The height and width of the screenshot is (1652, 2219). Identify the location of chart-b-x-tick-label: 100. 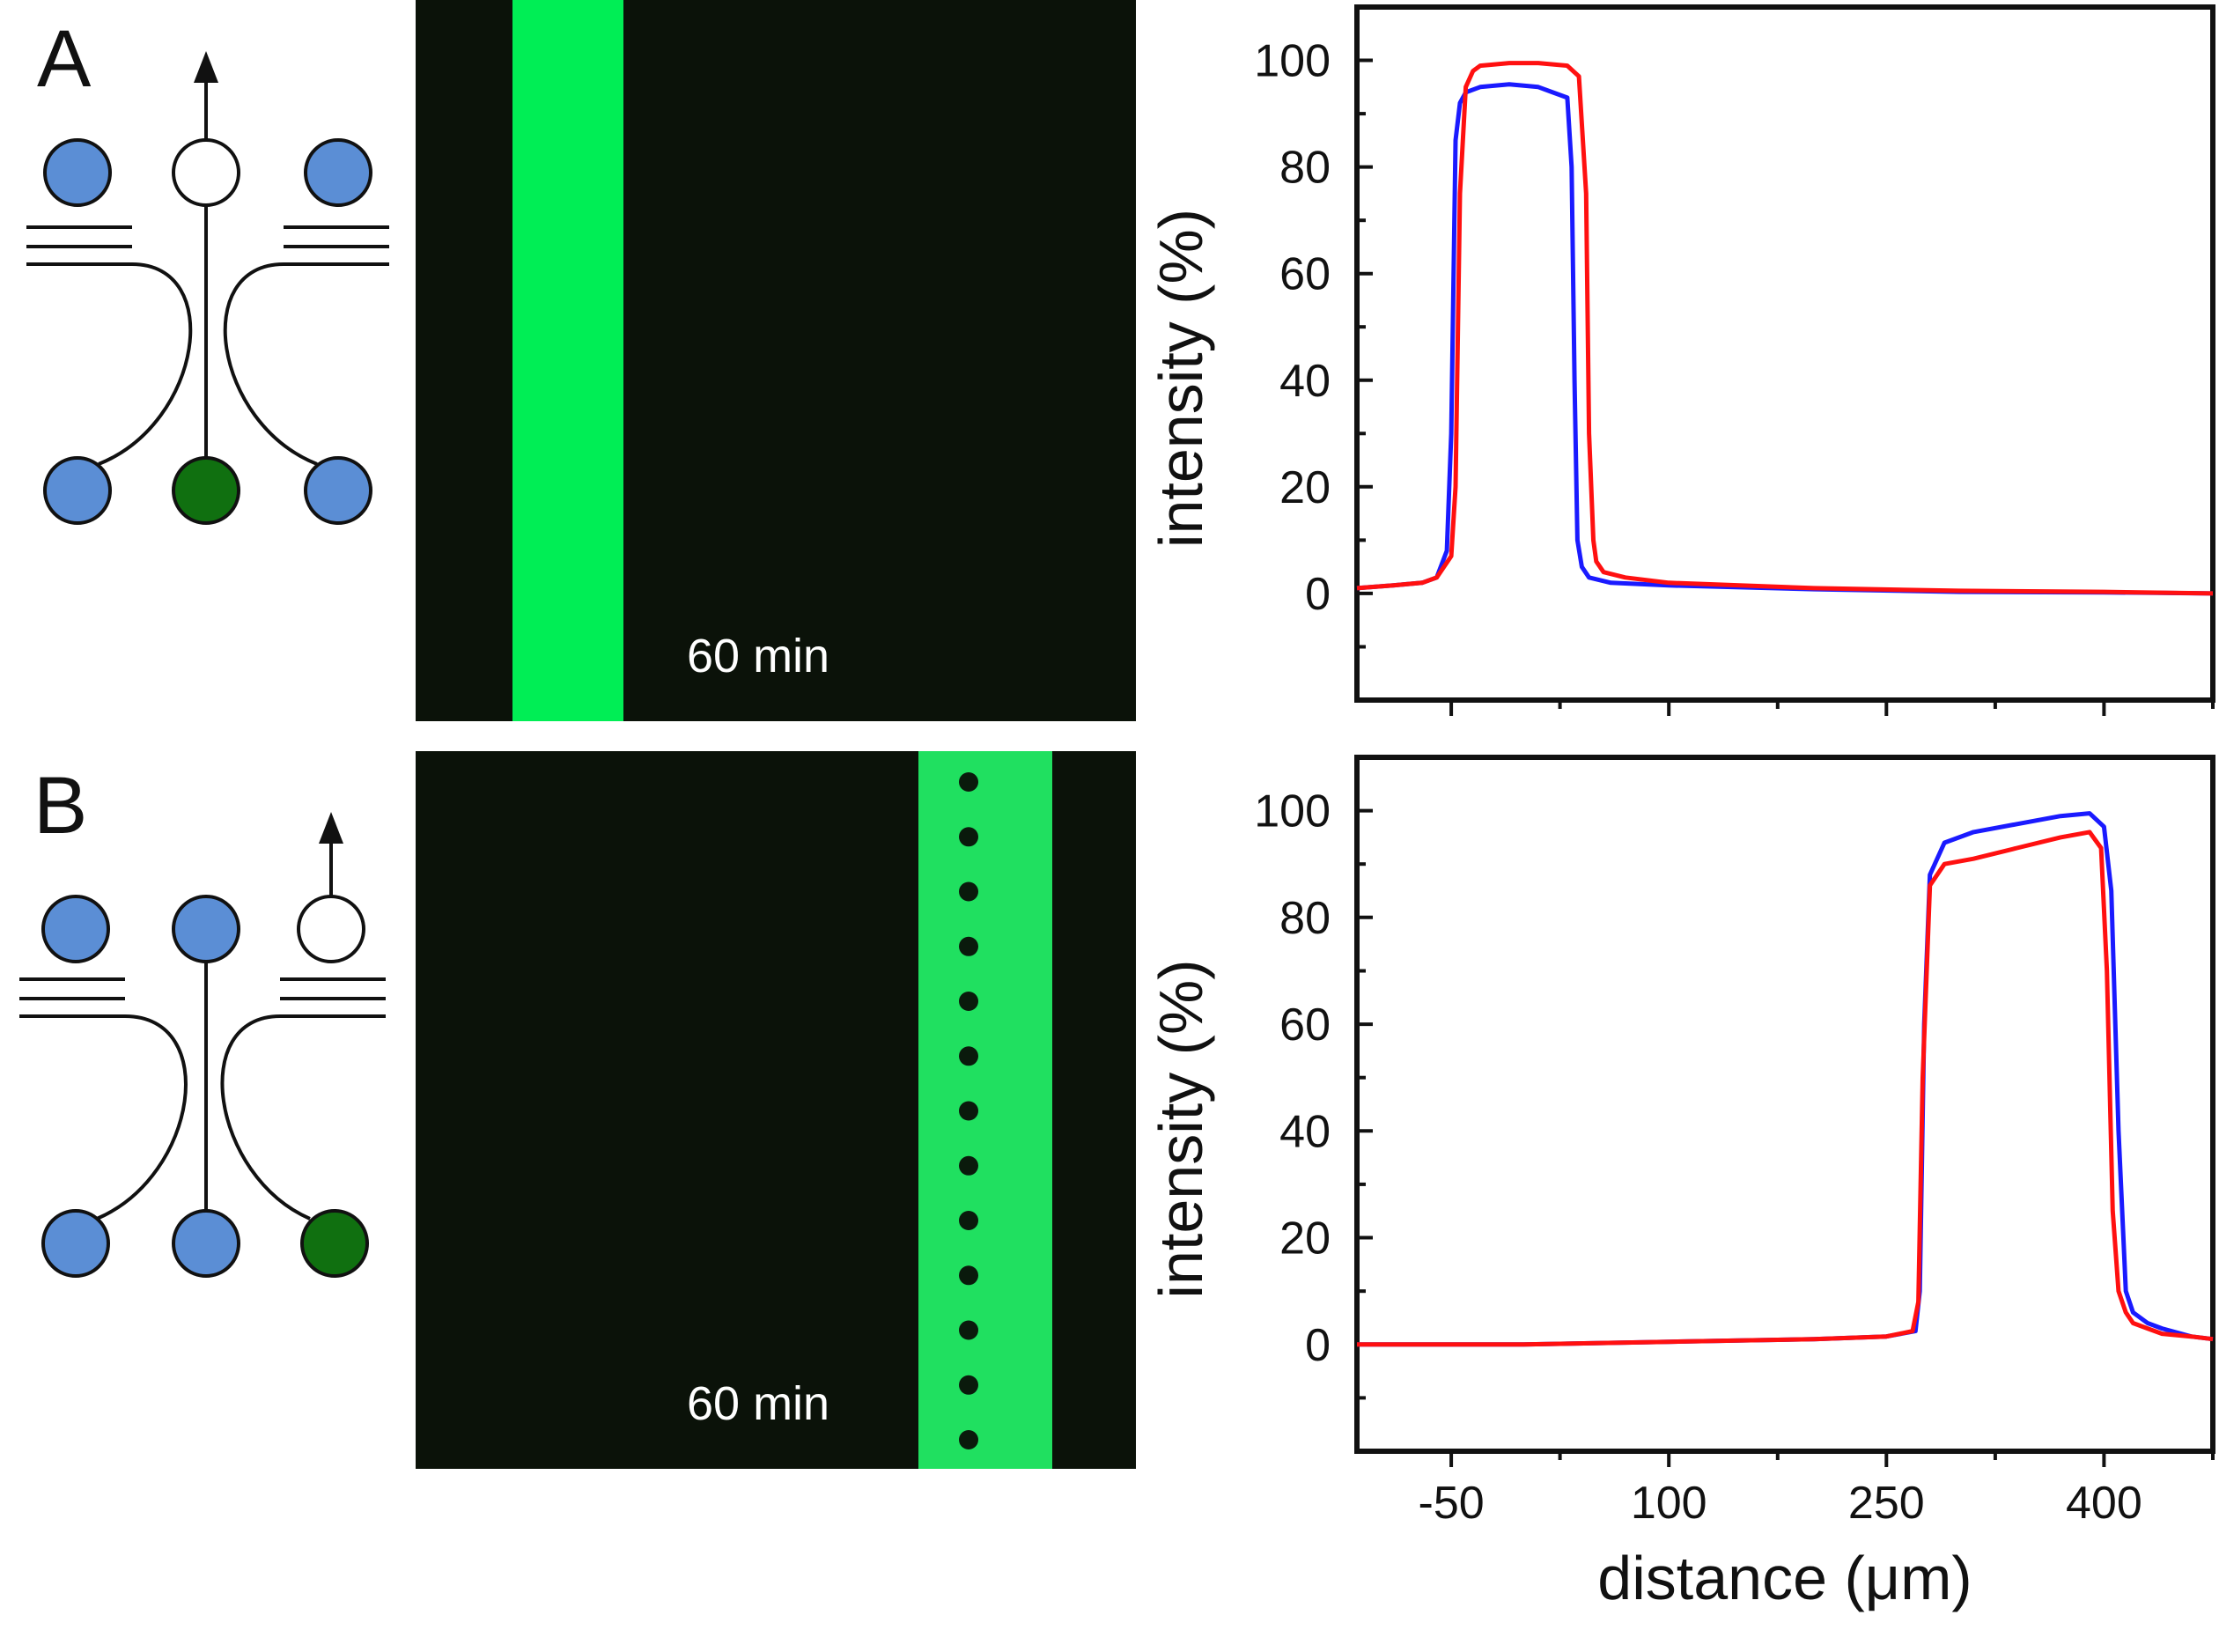
(1669, 1503).